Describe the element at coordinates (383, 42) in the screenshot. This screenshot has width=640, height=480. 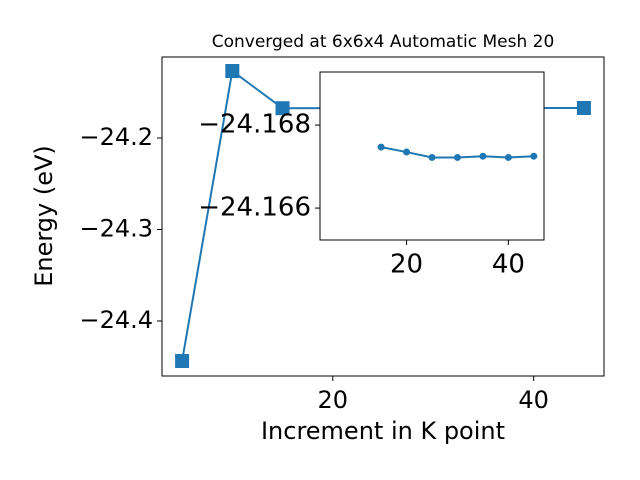
I see `chart-title: Converged at 6x6x4 Automatic Mesh 20` at that location.